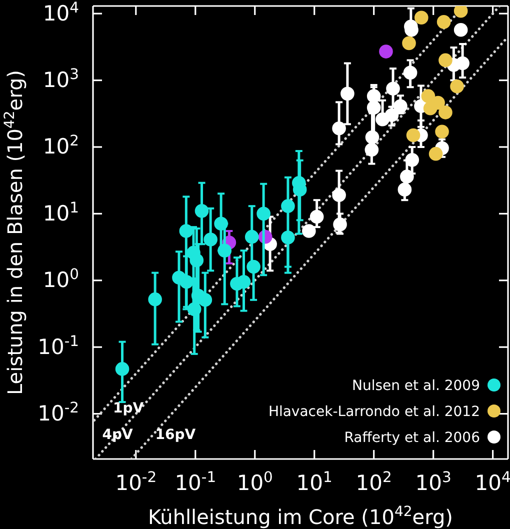  What do you see at coordinates (58, 412) in the screenshot?
I see `y-tick-label: 10$^{-2}$` at bounding box center [58, 412].